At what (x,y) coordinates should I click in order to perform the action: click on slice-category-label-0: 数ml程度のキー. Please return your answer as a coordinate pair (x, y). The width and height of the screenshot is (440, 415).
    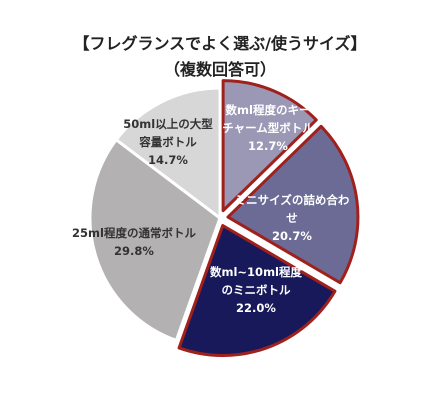
    Looking at the image, I should click on (268, 110).